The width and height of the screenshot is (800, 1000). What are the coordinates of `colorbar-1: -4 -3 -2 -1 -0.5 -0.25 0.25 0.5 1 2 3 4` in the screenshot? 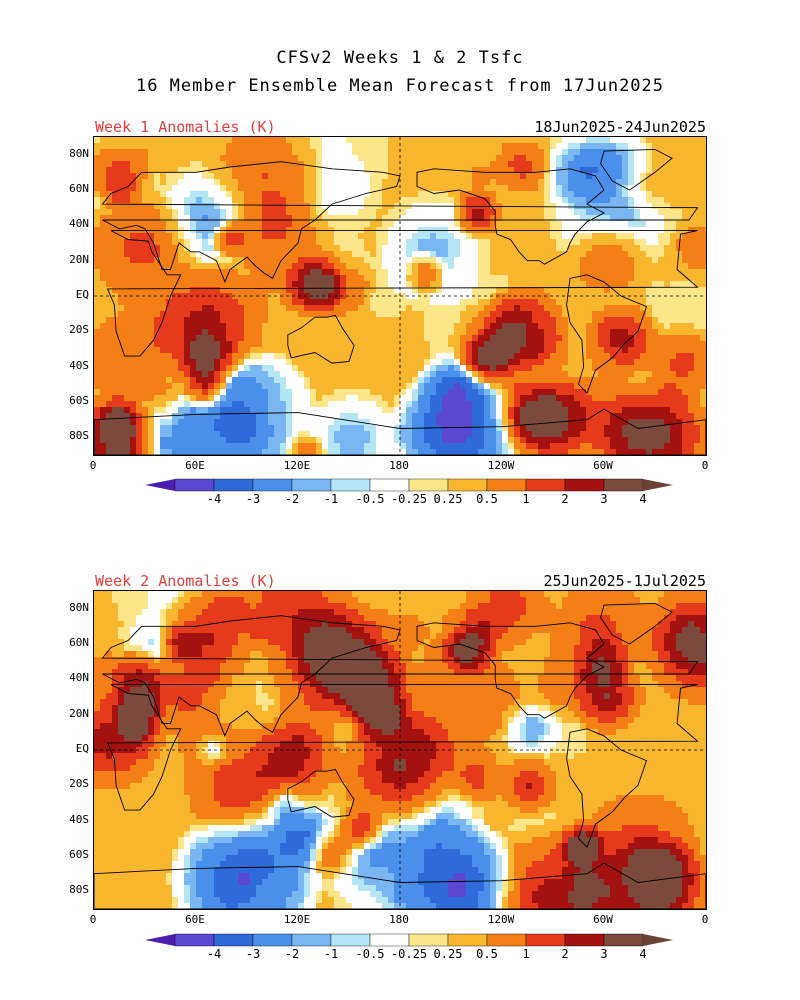 It's located at (409, 491).